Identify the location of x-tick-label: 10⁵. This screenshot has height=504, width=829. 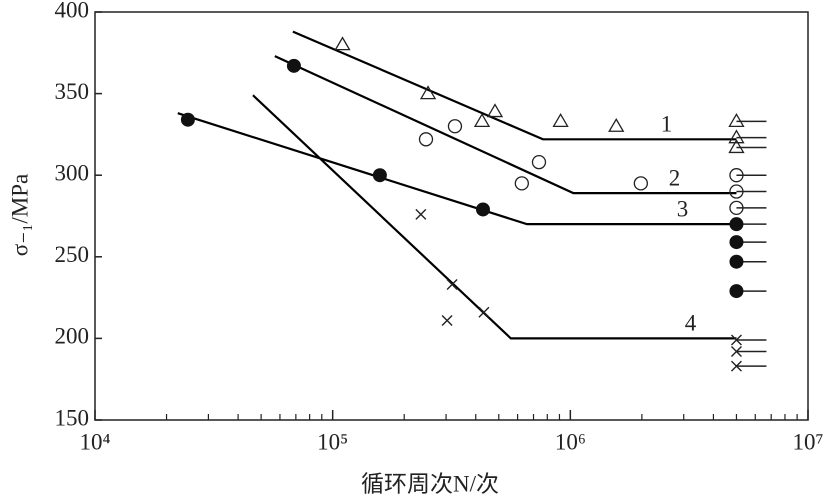
(332, 441).